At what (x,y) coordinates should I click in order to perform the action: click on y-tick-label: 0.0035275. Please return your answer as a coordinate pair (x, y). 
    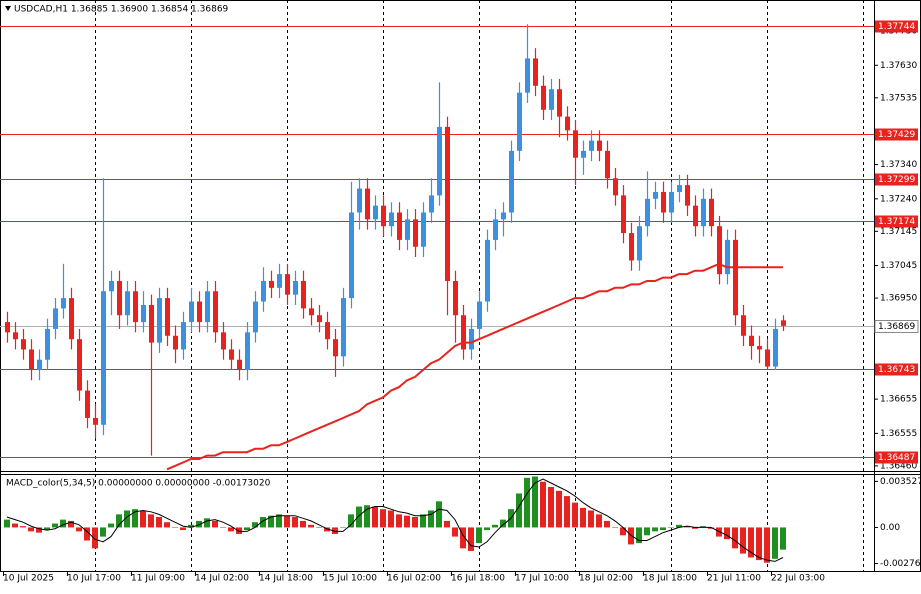
    Looking at the image, I should click on (900, 482).